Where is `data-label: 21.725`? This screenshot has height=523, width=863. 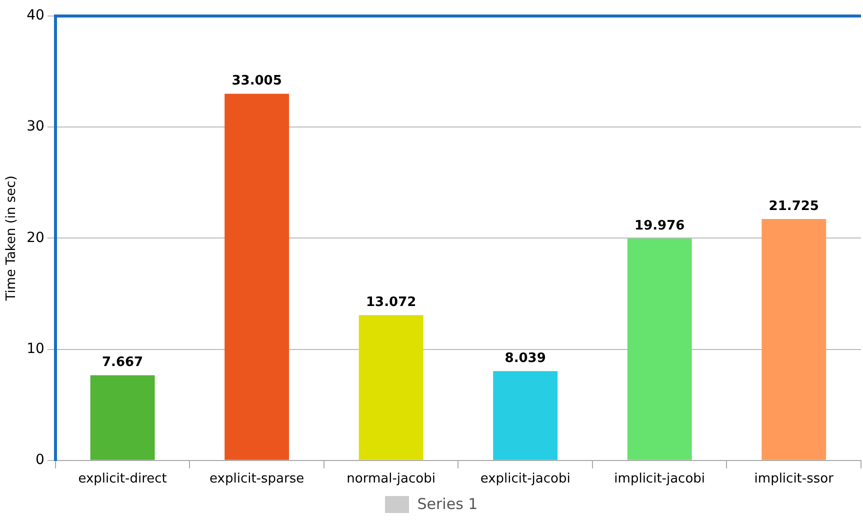 data-label: 21.725 is located at coordinates (793, 206).